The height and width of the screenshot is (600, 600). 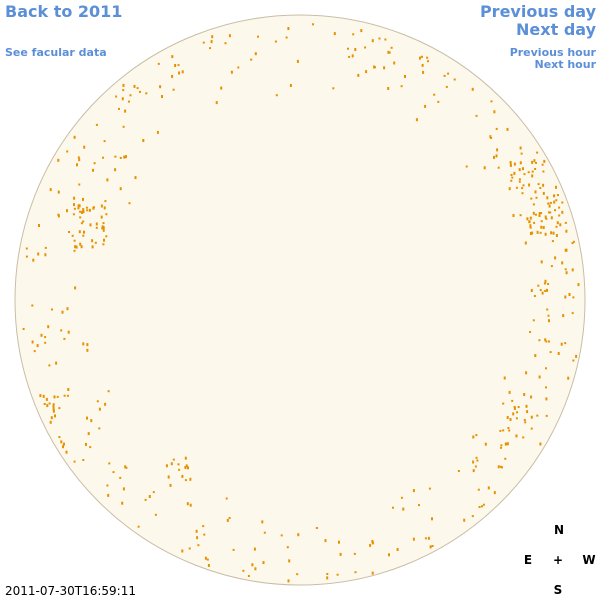 What do you see at coordinates (56, 52) in the screenshot?
I see `facular-link: See facular data` at bounding box center [56, 52].